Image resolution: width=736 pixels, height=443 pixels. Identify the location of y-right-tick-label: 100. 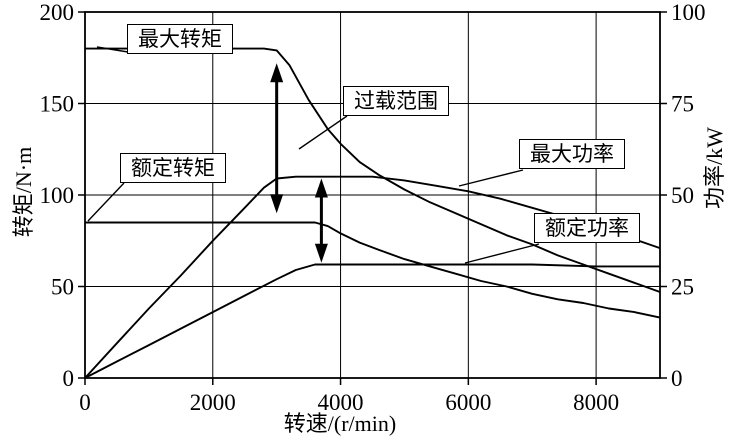
(688, 12).